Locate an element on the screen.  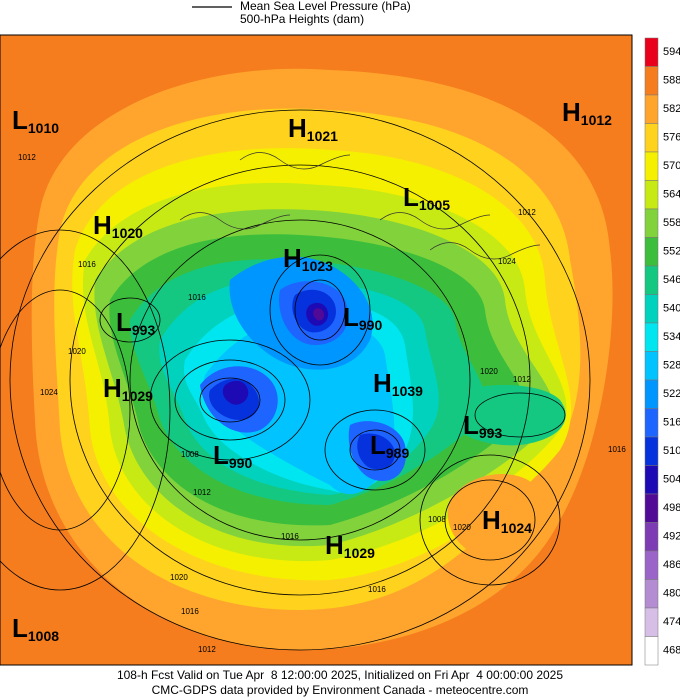
center-pressure: 1008 is located at coordinates (43, 636).